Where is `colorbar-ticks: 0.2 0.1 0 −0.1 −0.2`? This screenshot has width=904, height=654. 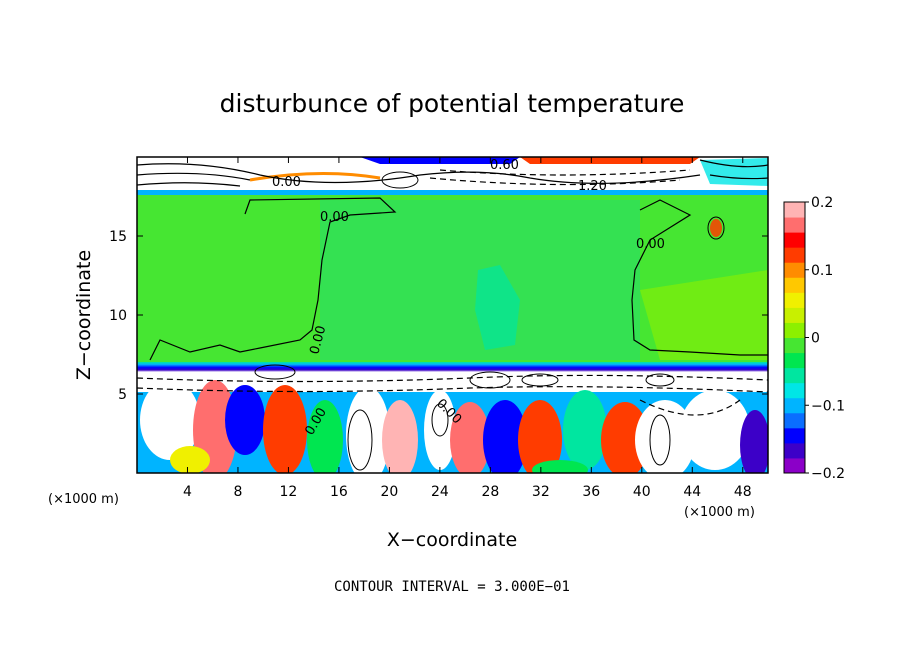
colorbar-ticks: 0.2 0.1 0 −0.1 −0.2 is located at coordinates (825, 338).